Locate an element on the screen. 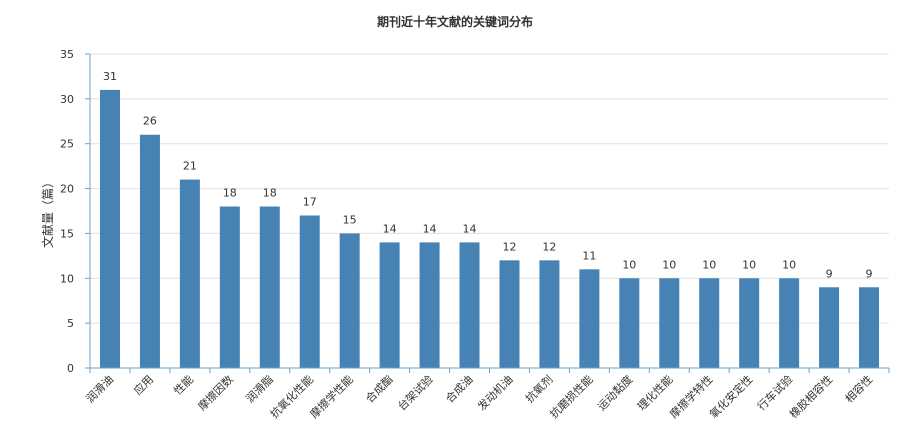 Image resolution: width=911 pixels, height=444 pixels. y-tick-label: 10 is located at coordinates (67, 278).